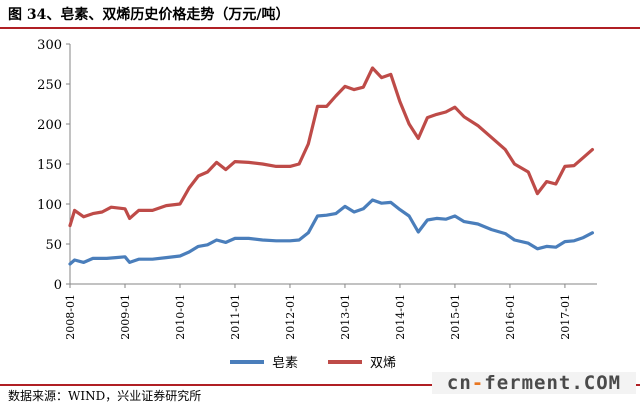  What do you see at coordinates (331, 232) in the screenshot?
I see `series-line-blue` at bounding box center [331, 232].